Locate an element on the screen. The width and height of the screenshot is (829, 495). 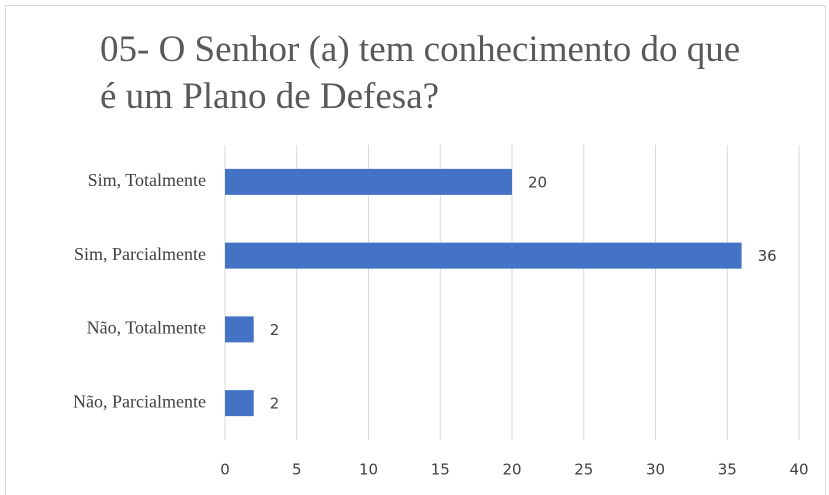
x-tick-label: 35 is located at coordinates (727, 470).